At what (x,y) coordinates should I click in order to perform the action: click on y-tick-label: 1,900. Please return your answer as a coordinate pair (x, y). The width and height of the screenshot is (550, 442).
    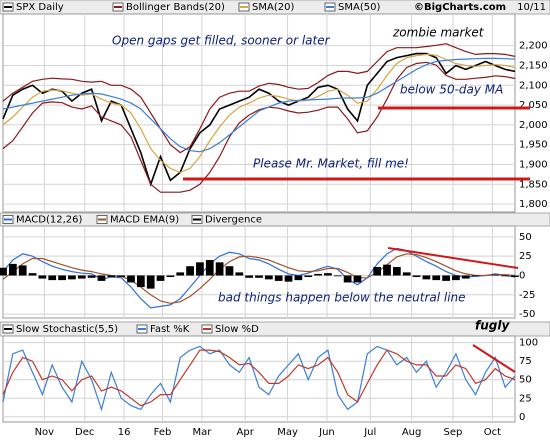
    Looking at the image, I should click on (533, 164).